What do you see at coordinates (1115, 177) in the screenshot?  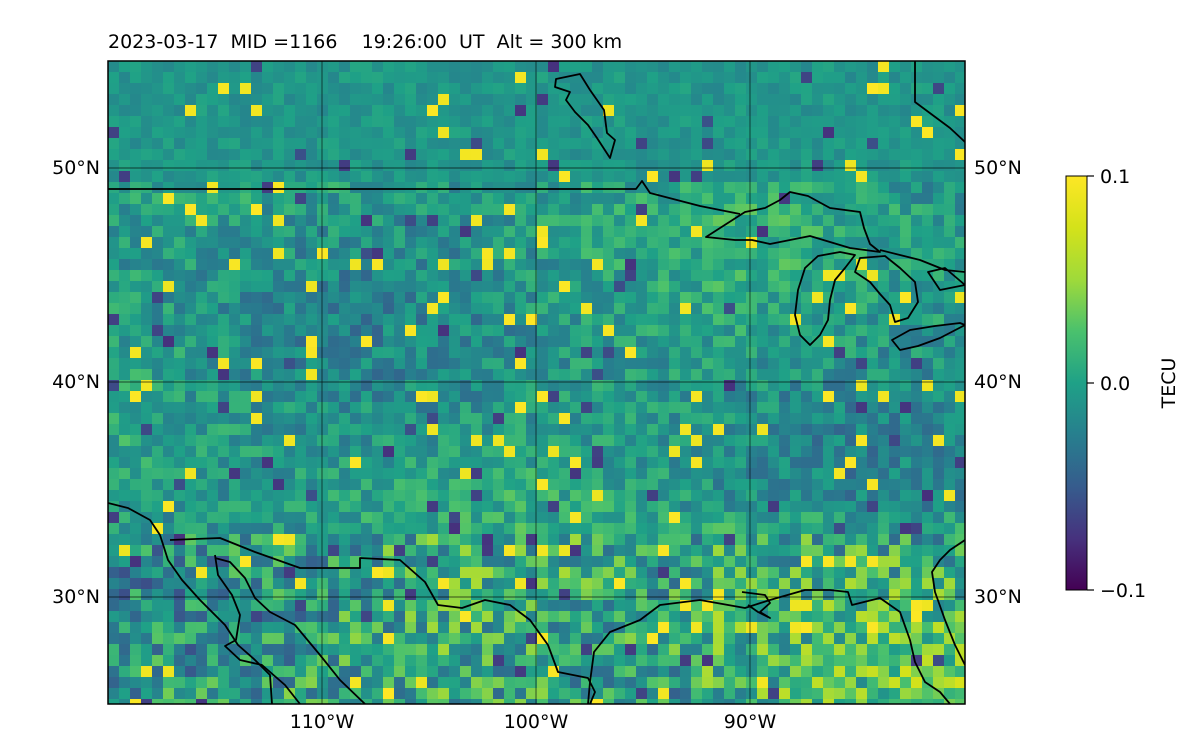 I see `colorbar-tick-label-max: 0.1` at bounding box center [1115, 177].